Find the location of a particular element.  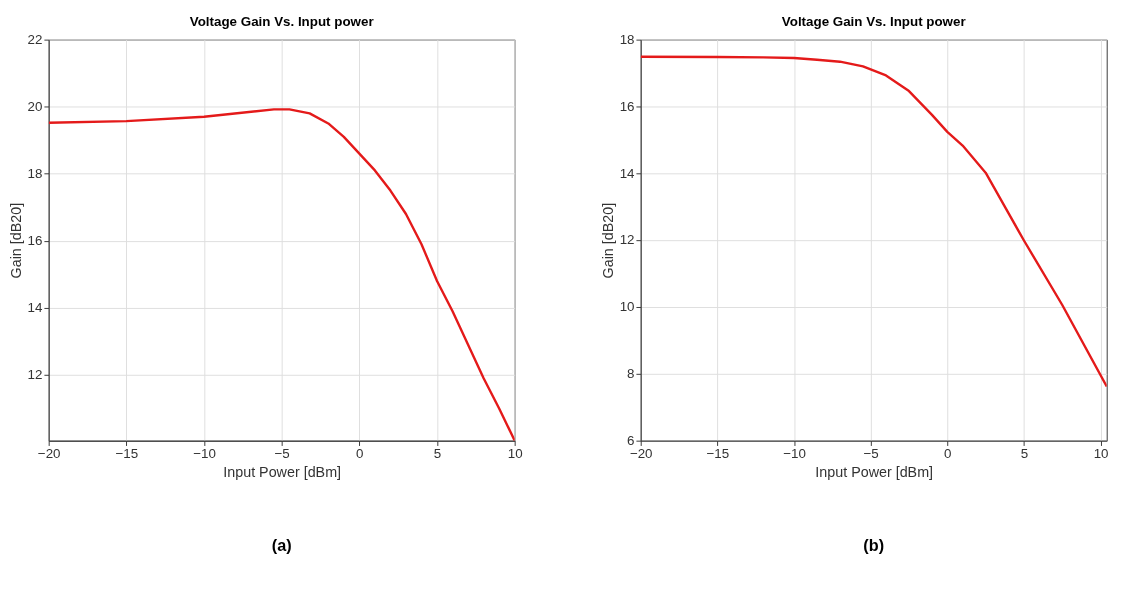

text: (b) is located at coordinates (874, 544).